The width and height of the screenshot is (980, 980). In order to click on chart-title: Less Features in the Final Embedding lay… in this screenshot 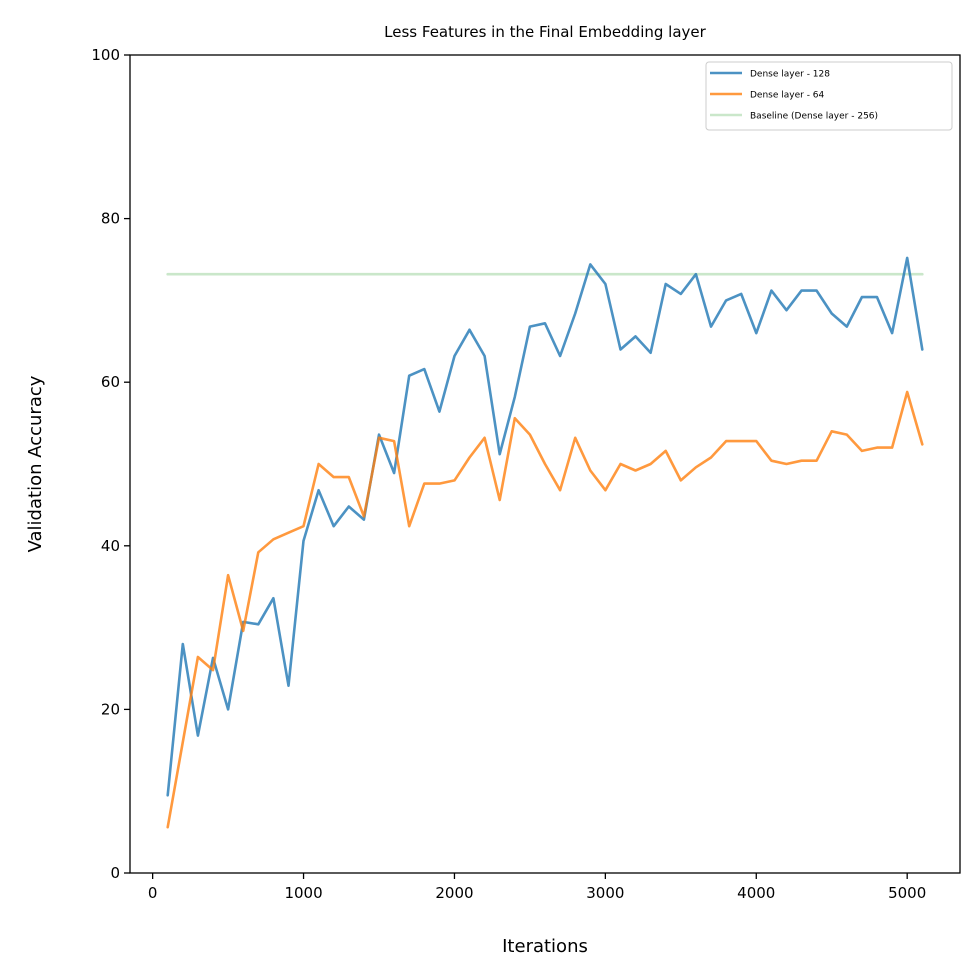, I will do `click(545, 32)`.